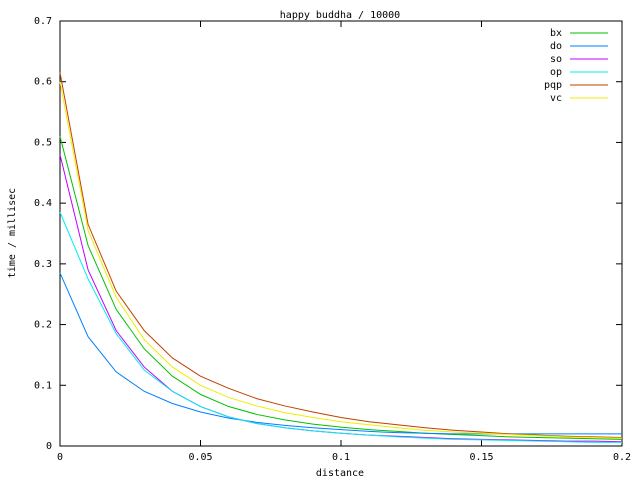 Image resolution: width=640 pixels, height=480 pixels. What do you see at coordinates (43, 264) in the screenshot?
I see `y-tick-label: 0.3` at bounding box center [43, 264].